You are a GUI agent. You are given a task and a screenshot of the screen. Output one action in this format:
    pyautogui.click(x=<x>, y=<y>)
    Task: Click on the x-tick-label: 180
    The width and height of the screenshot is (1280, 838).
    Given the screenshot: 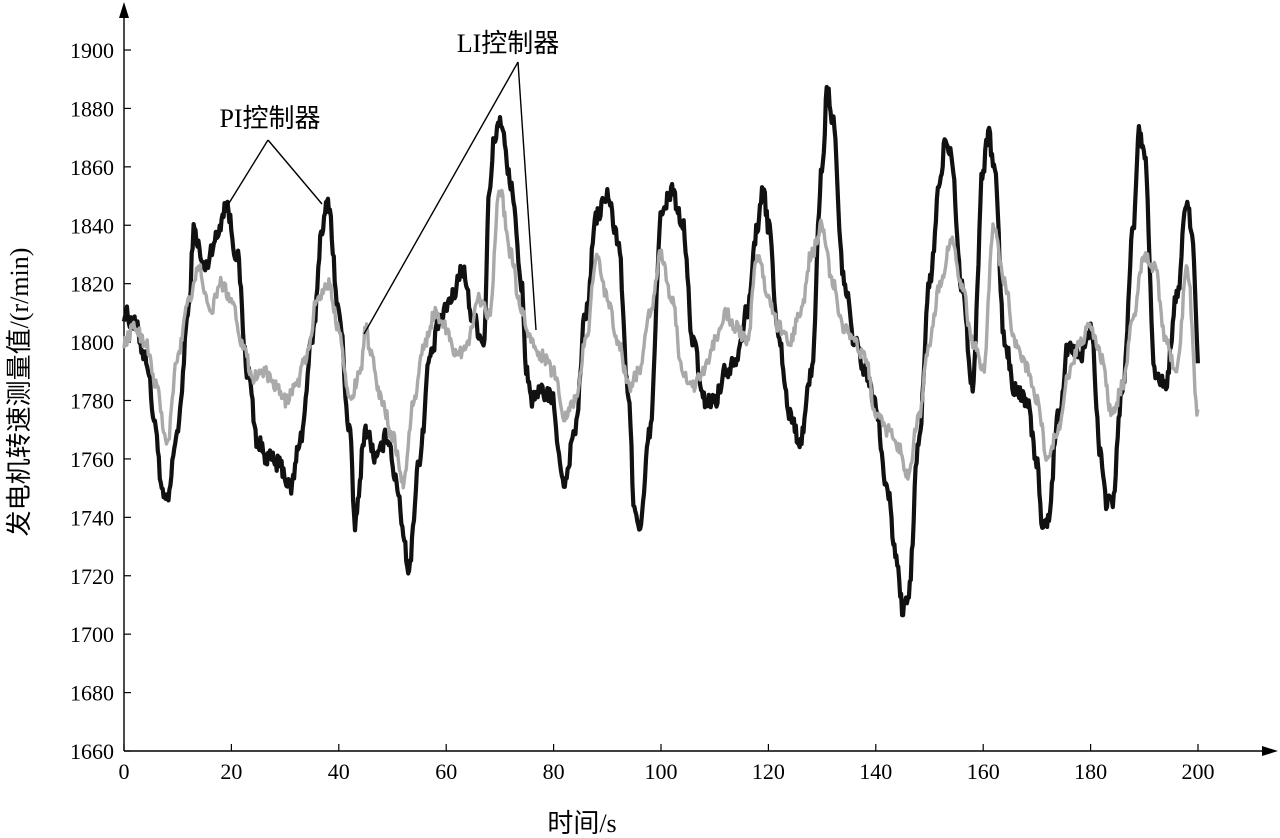 What is the action you would take?
    pyautogui.click(x=1090, y=771)
    